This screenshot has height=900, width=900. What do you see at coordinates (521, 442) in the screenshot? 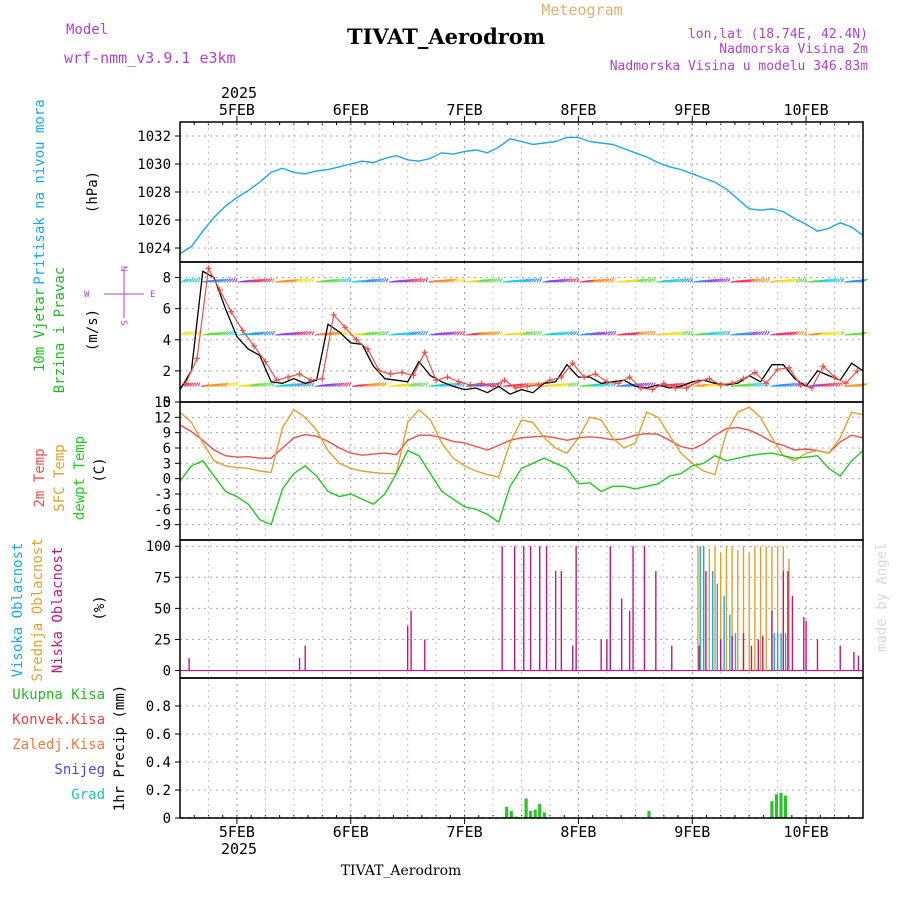
I see `sfc-temp-line` at bounding box center [521, 442].